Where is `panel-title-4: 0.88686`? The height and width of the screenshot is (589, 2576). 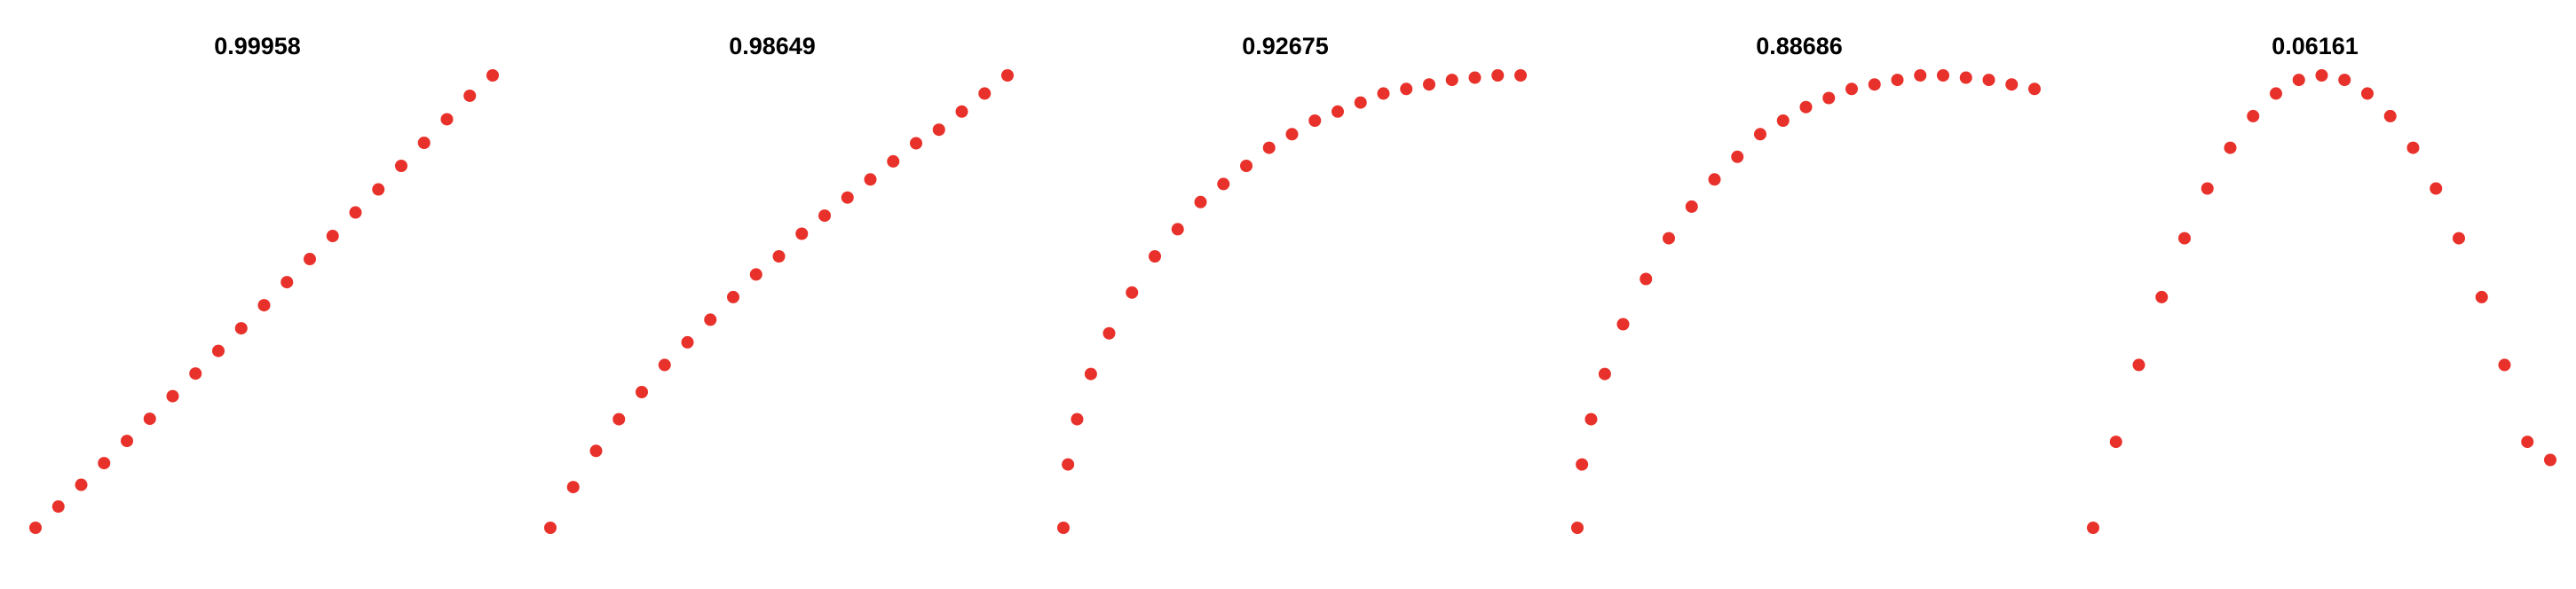 panel-title-4: 0.88686 is located at coordinates (1799, 46).